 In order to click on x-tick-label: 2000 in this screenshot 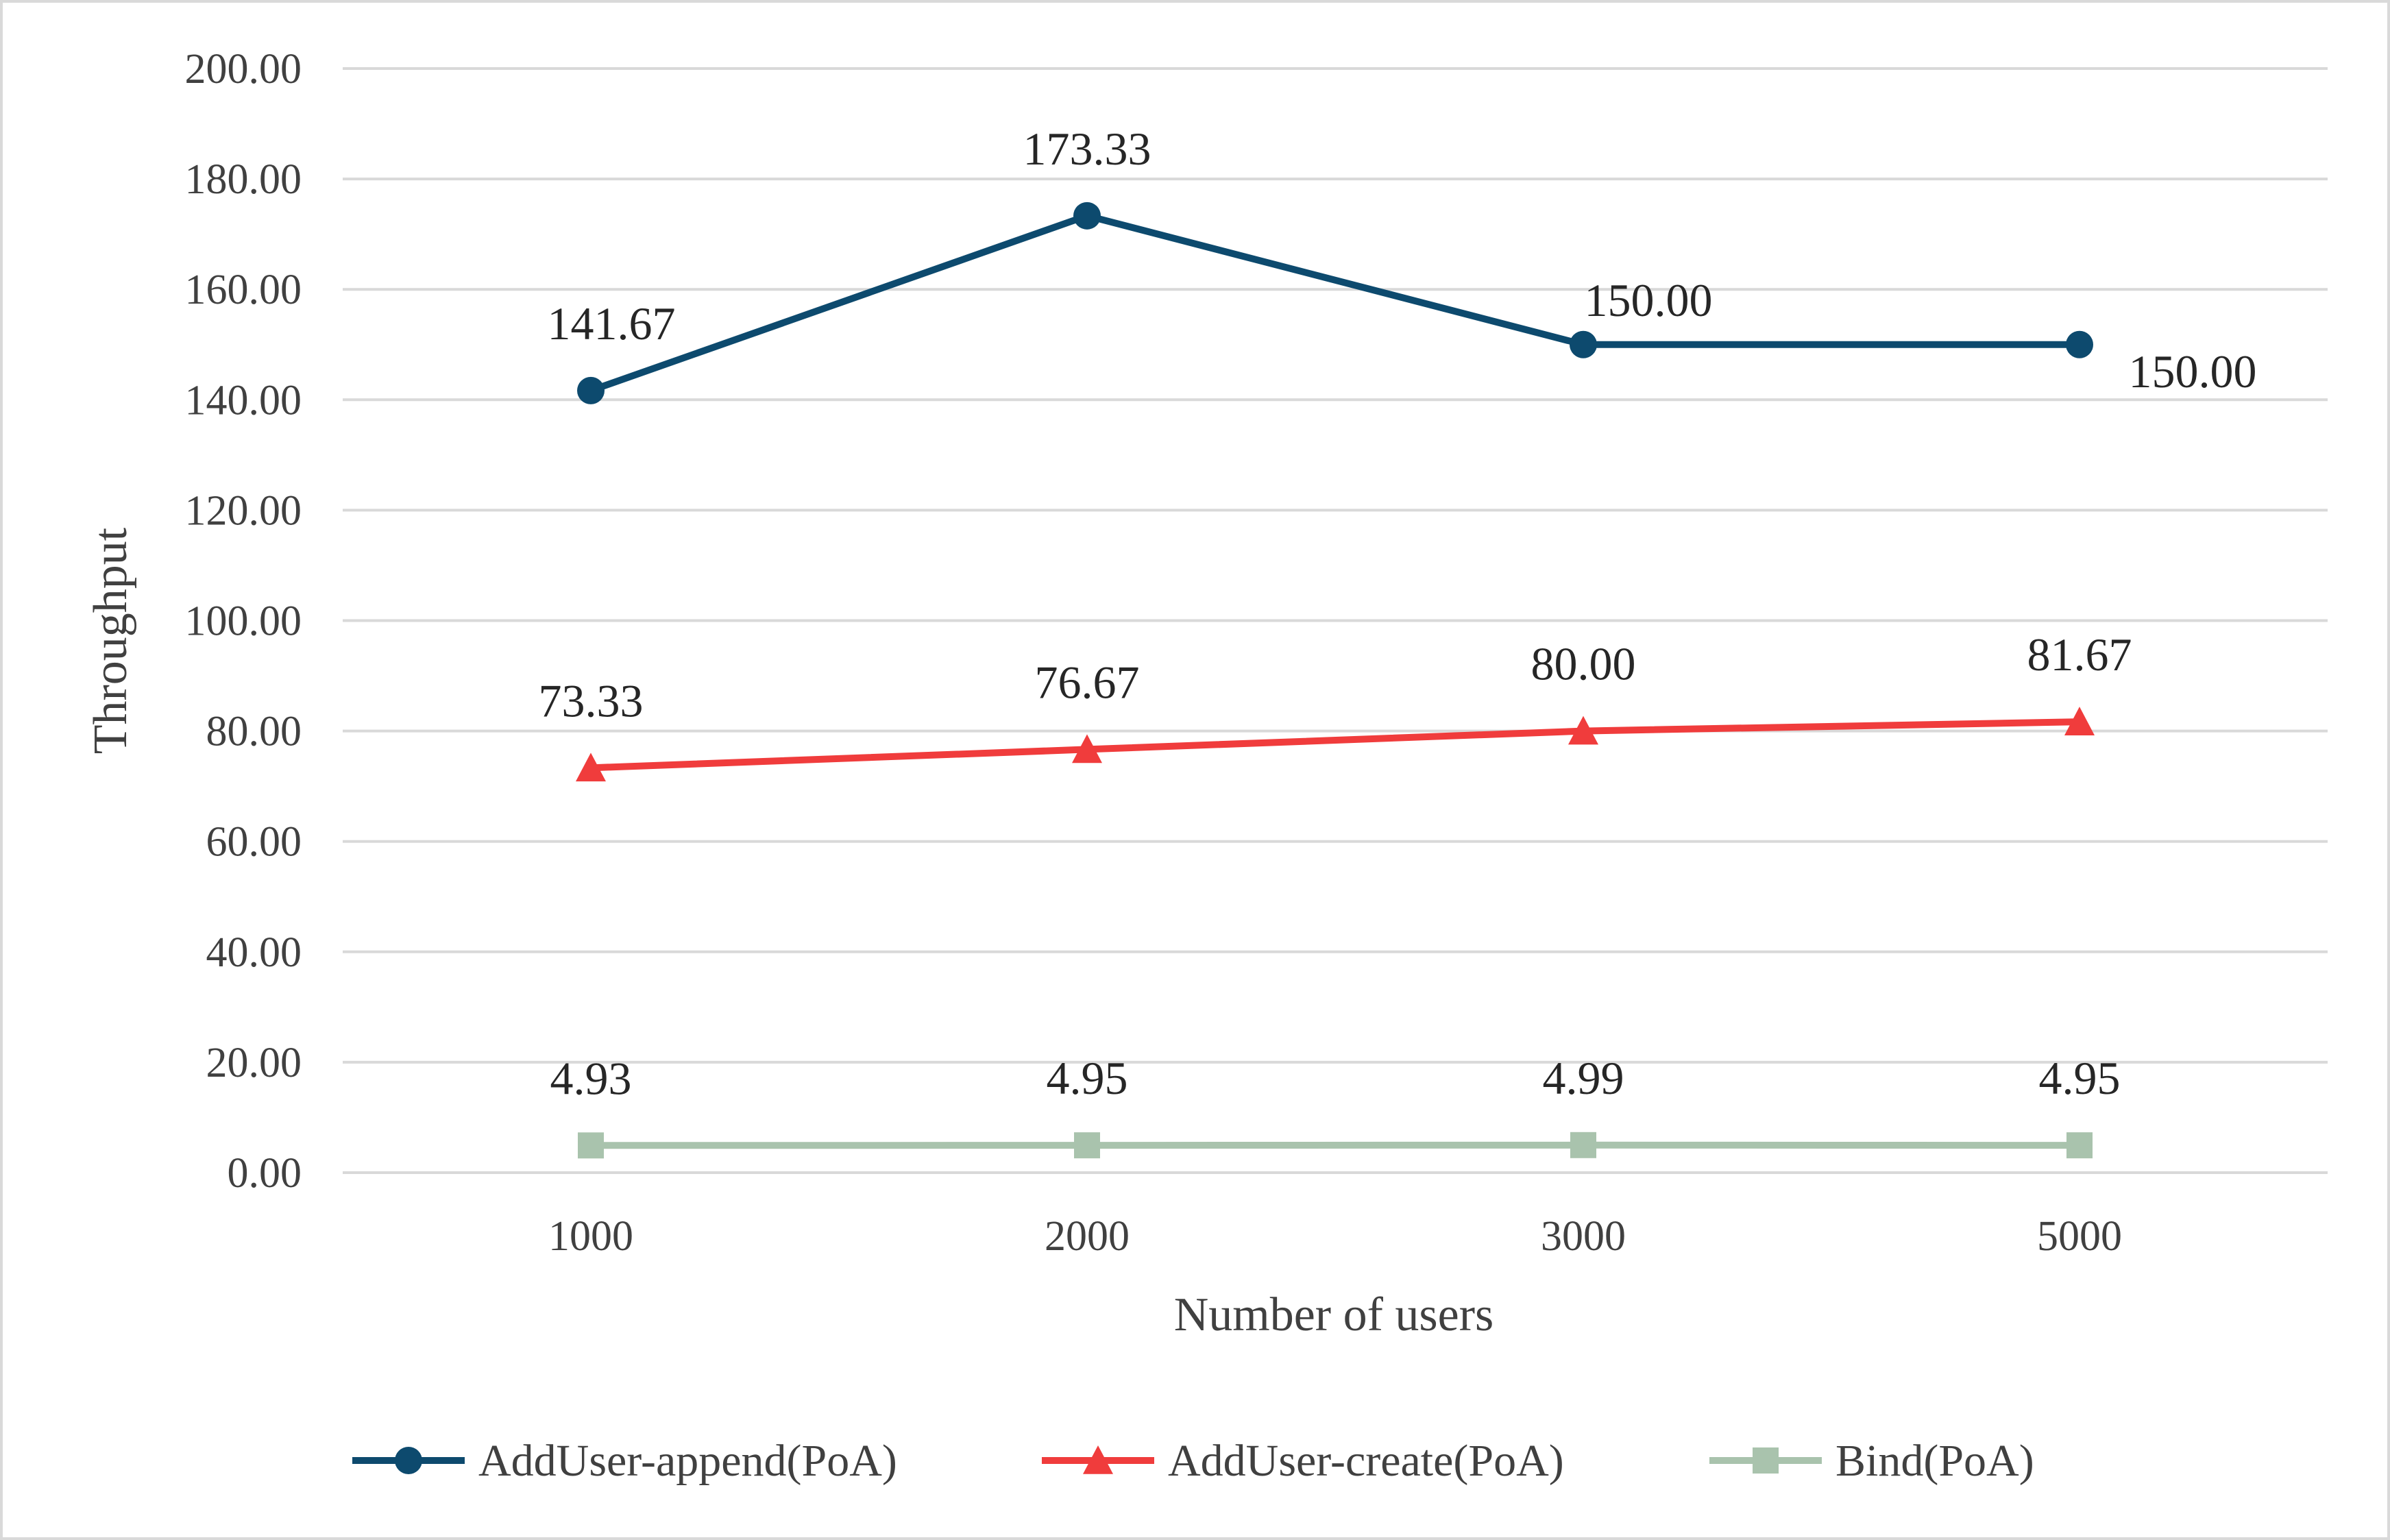, I will do `click(1087, 1236)`.